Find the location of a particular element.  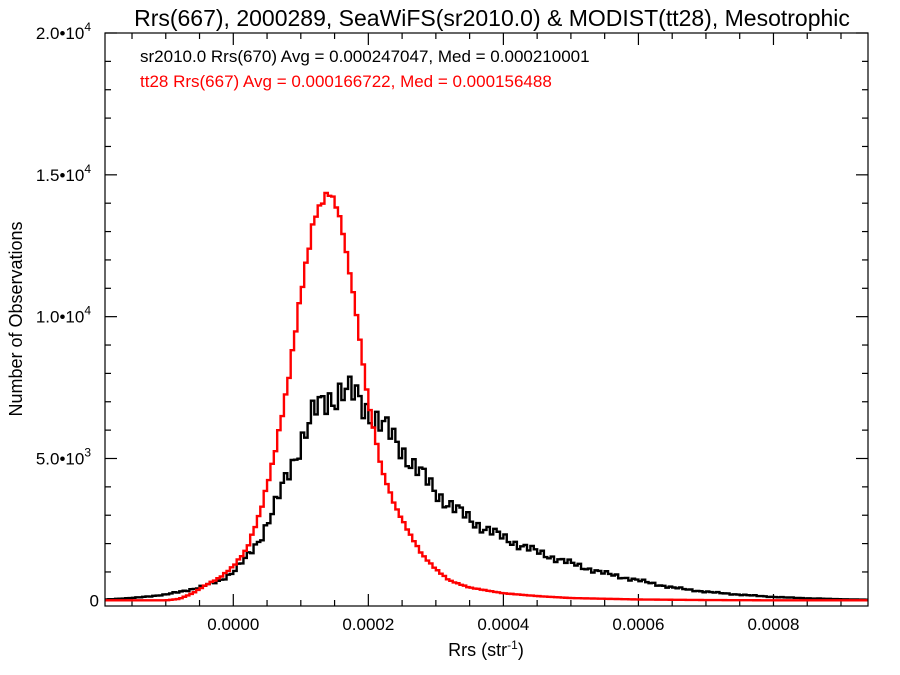

y-tick-label: 1.5•104 is located at coordinates (64, 173).